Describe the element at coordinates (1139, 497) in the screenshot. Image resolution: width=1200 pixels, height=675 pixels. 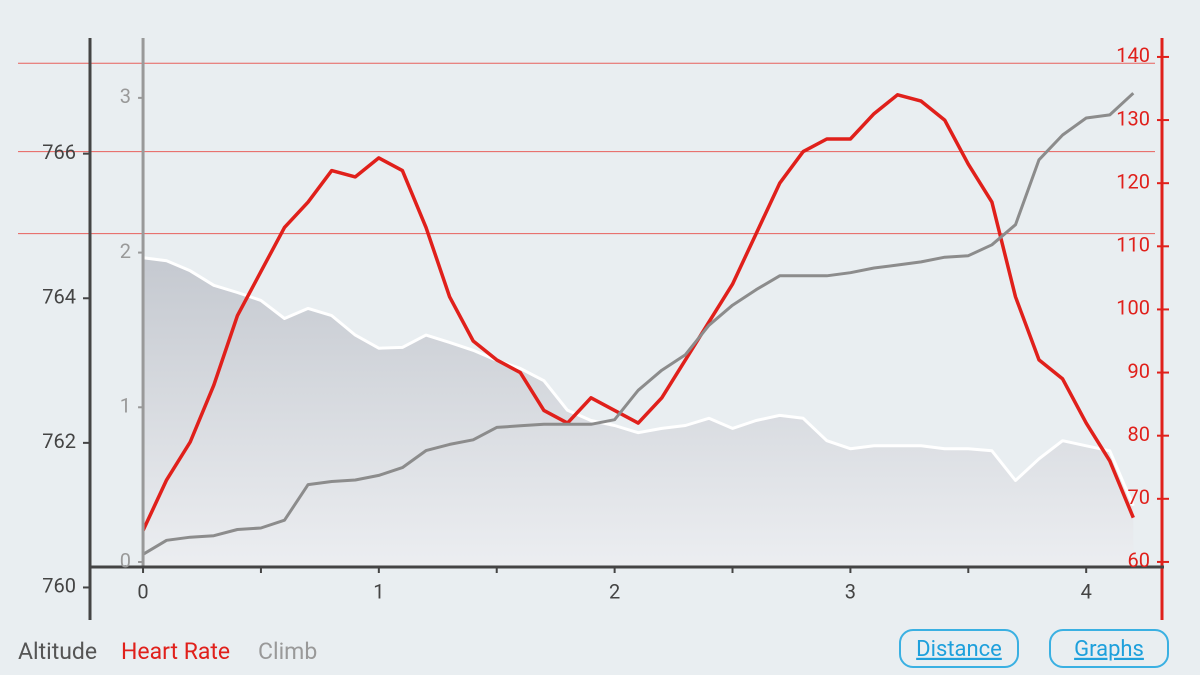
I see `y2-tick-label: 70` at that location.